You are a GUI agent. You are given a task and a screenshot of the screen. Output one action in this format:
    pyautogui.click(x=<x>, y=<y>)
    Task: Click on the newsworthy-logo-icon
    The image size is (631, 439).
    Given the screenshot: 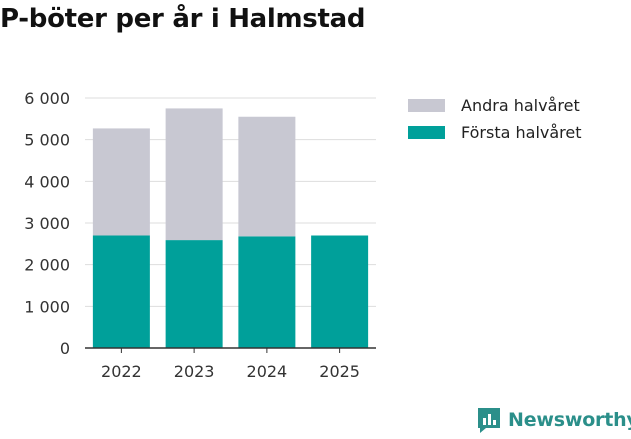 What is the action you would take?
    pyautogui.click(x=489, y=420)
    